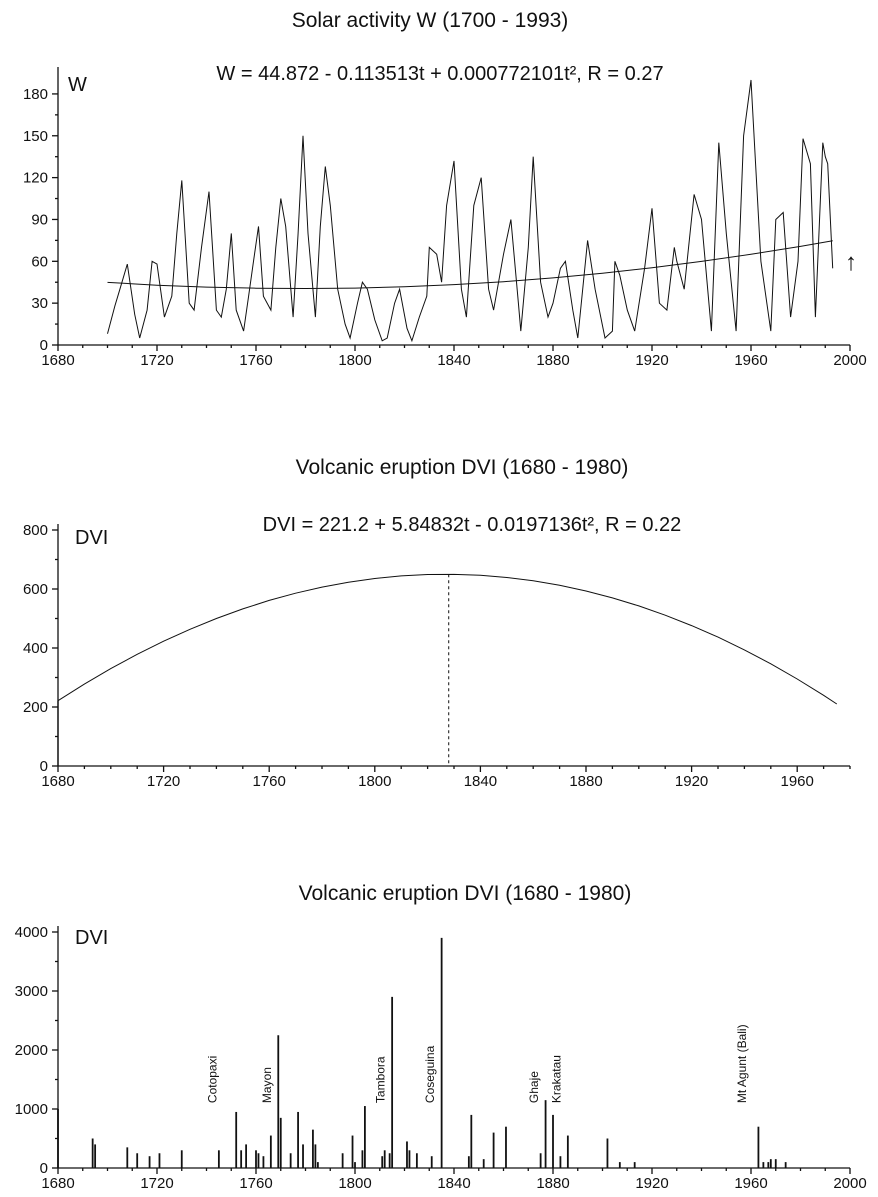 The width and height of the screenshot is (878, 1197). I want to click on y-tick-label: 400, so click(35, 648).